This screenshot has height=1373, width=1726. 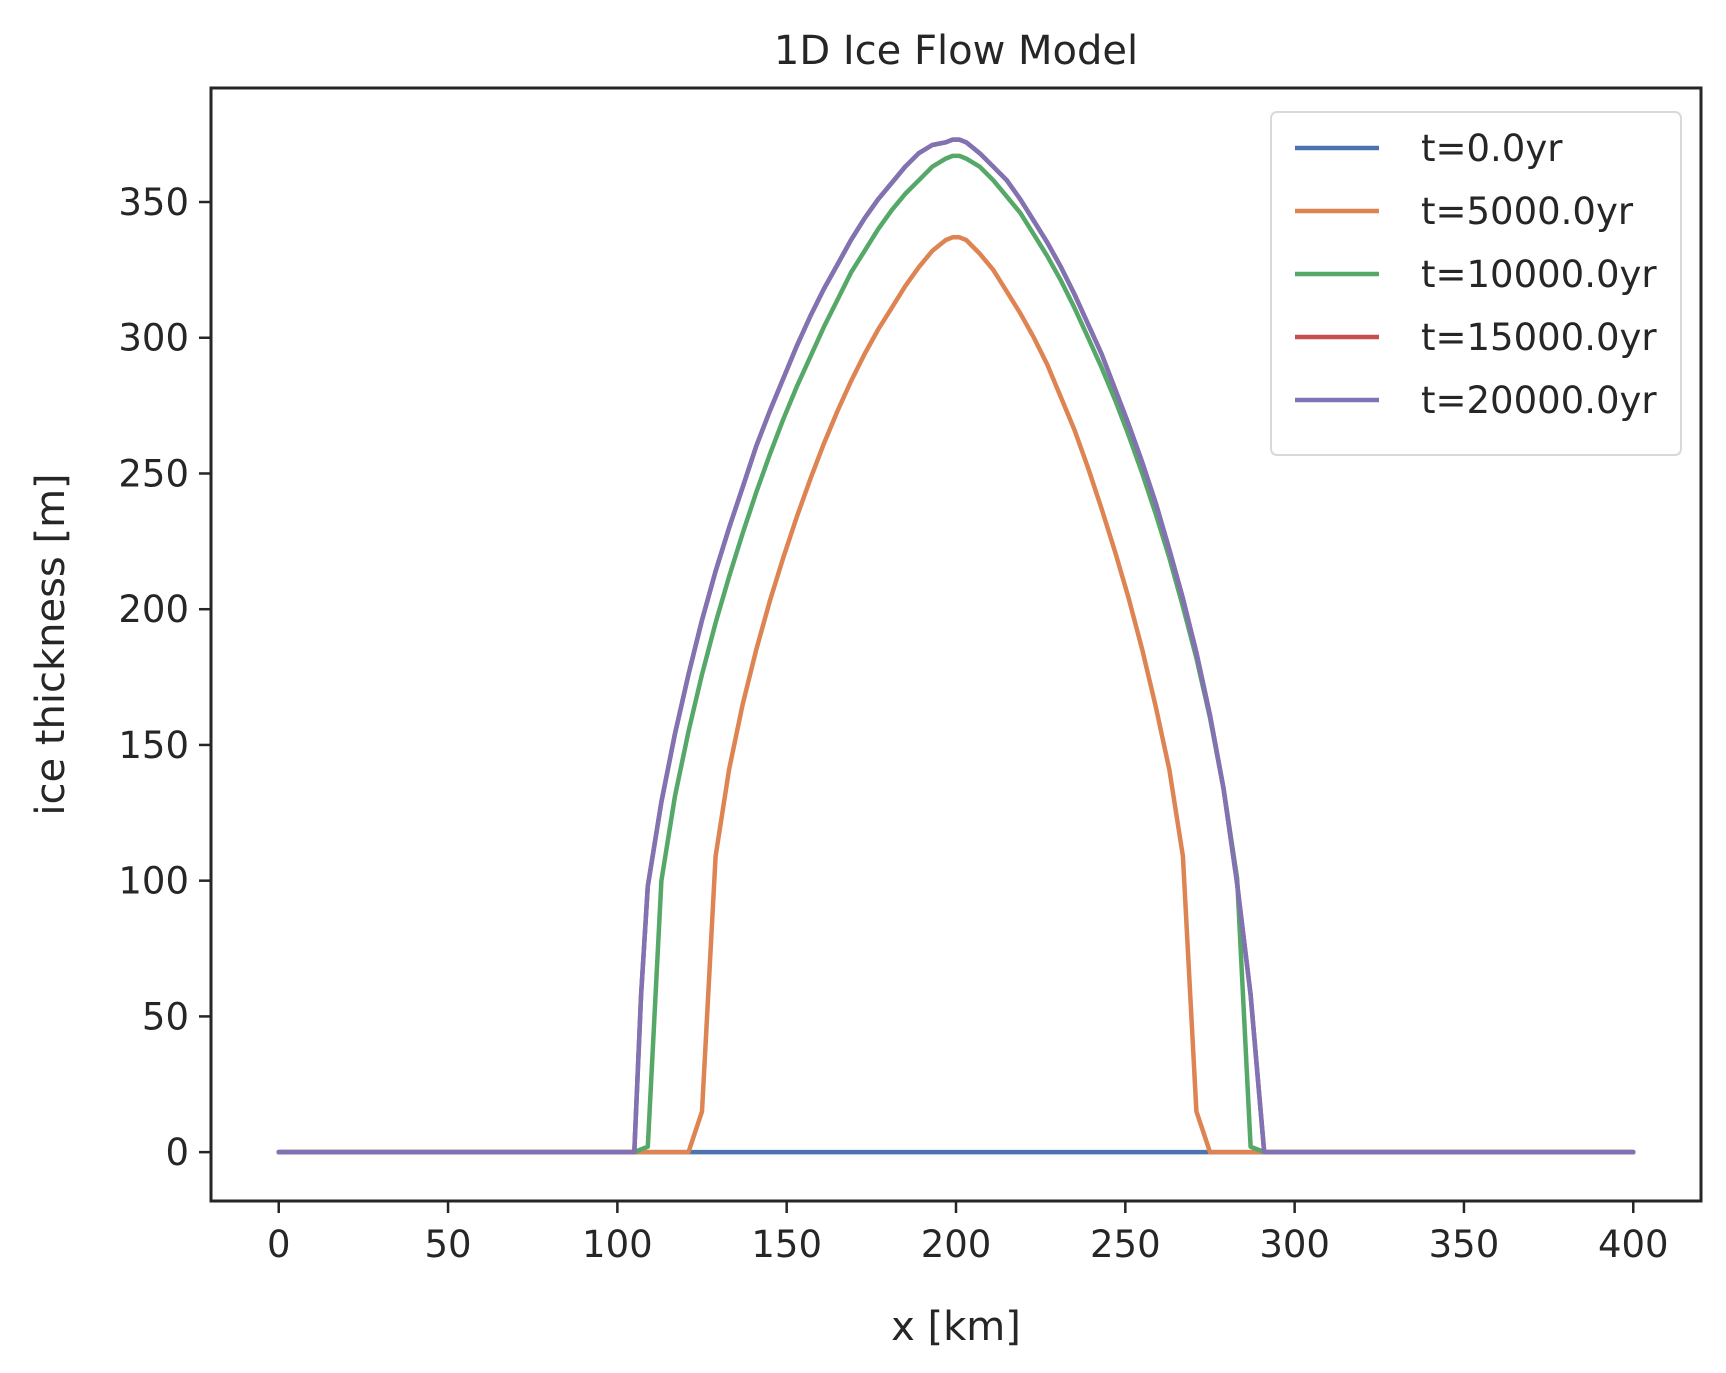 I want to click on x-axis-title: x [km], so click(x=956, y=1327).